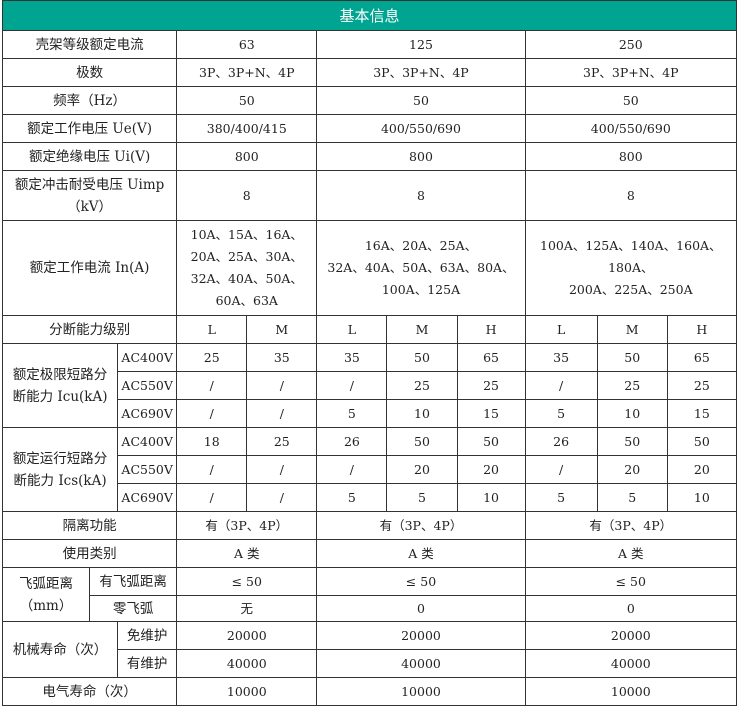 This screenshot has width=739, height=706. What do you see at coordinates (60, 385) in the screenshot?
I see `icu-label: 额定极限短路分 断能力 Icu(kA)` at bounding box center [60, 385].